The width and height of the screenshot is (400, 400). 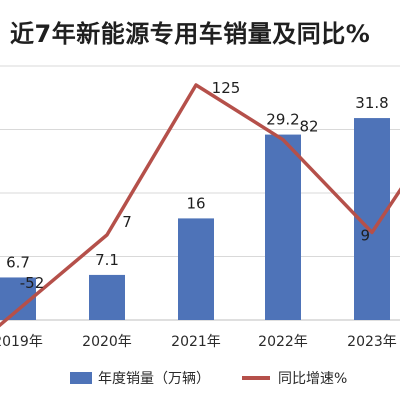 What do you see at coordinates (308, 127) in the screenshot?
I see `line-data-label: 82` at bounding box center [308, 127].